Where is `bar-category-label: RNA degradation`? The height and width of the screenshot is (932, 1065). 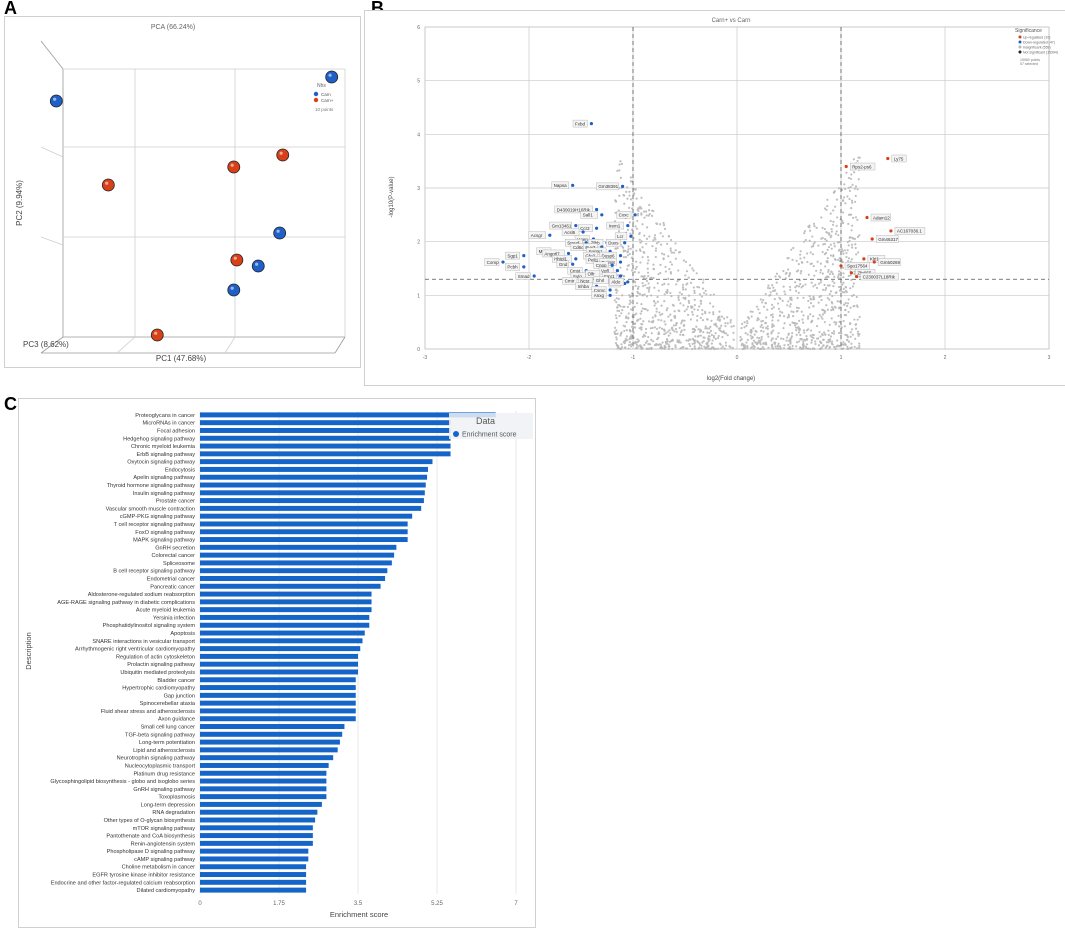
bar-category-label: RNA degradation is located at coordinates (173, 813).